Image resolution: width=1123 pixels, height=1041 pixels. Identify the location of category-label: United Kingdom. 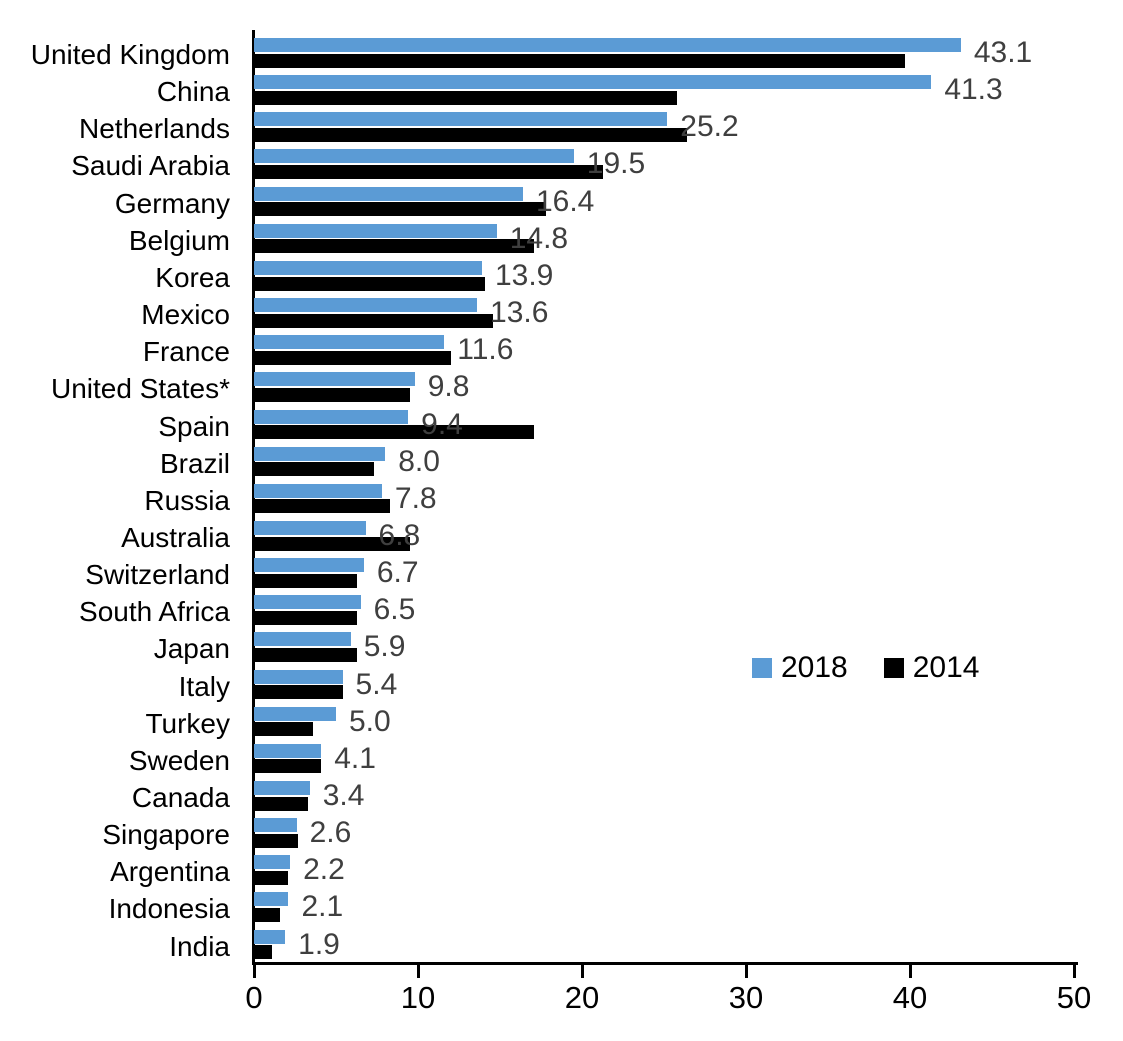
(130, 54).